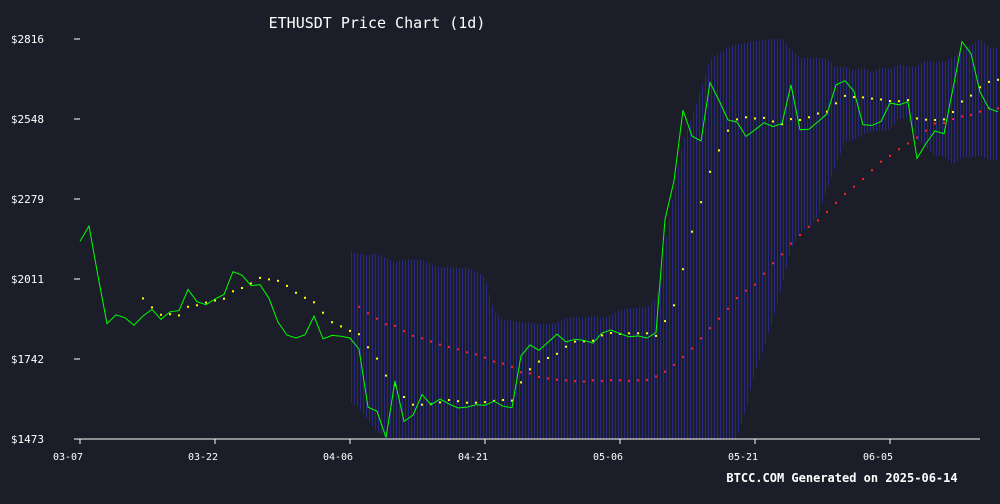  Describe the element at coordinates (203, 457) in the screenshot. I see `x-tick-label: 03-22` at that location.